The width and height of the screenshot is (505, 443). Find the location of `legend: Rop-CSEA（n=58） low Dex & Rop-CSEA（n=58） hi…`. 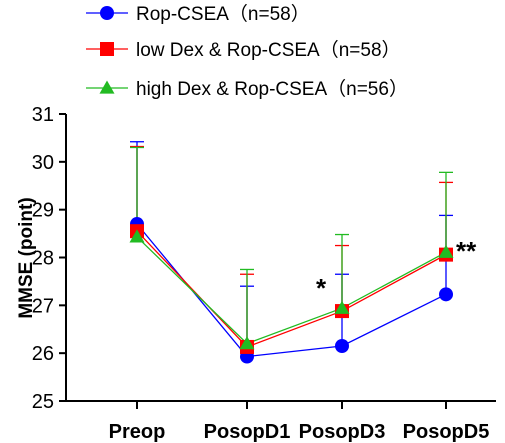

legend: Rop-CSEA（n=58） low Dex & Rop-CSEA（n=58） hi… is located at coordinates (247, 51).